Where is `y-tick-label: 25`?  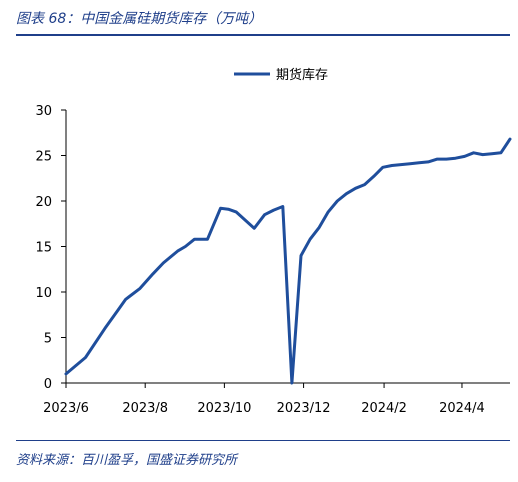 y-tick-label: 25 is located at coordinates (43, 157).